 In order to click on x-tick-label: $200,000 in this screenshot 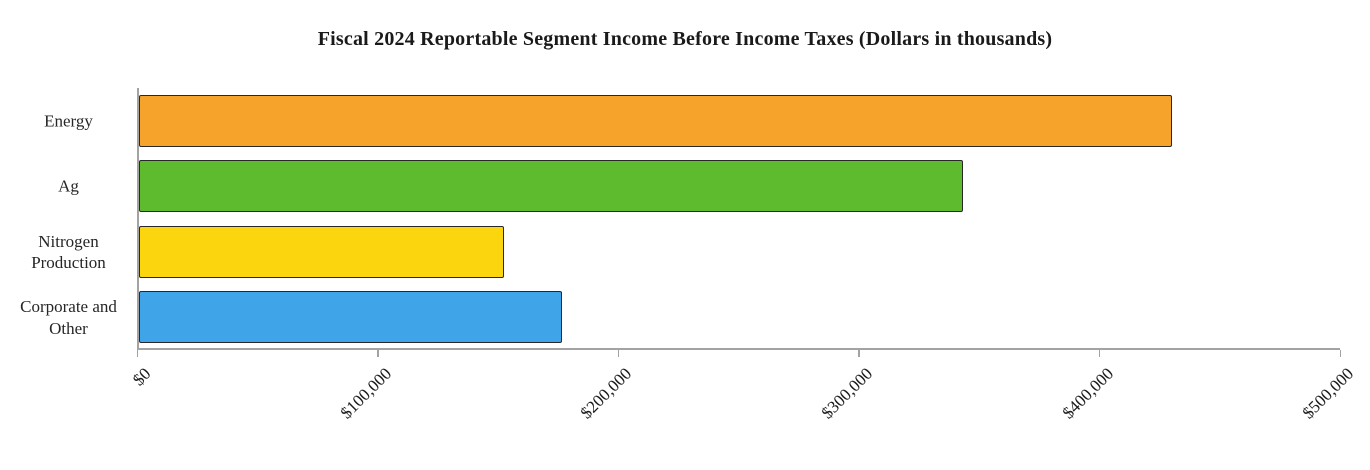, I will do `click(606, 393)`.